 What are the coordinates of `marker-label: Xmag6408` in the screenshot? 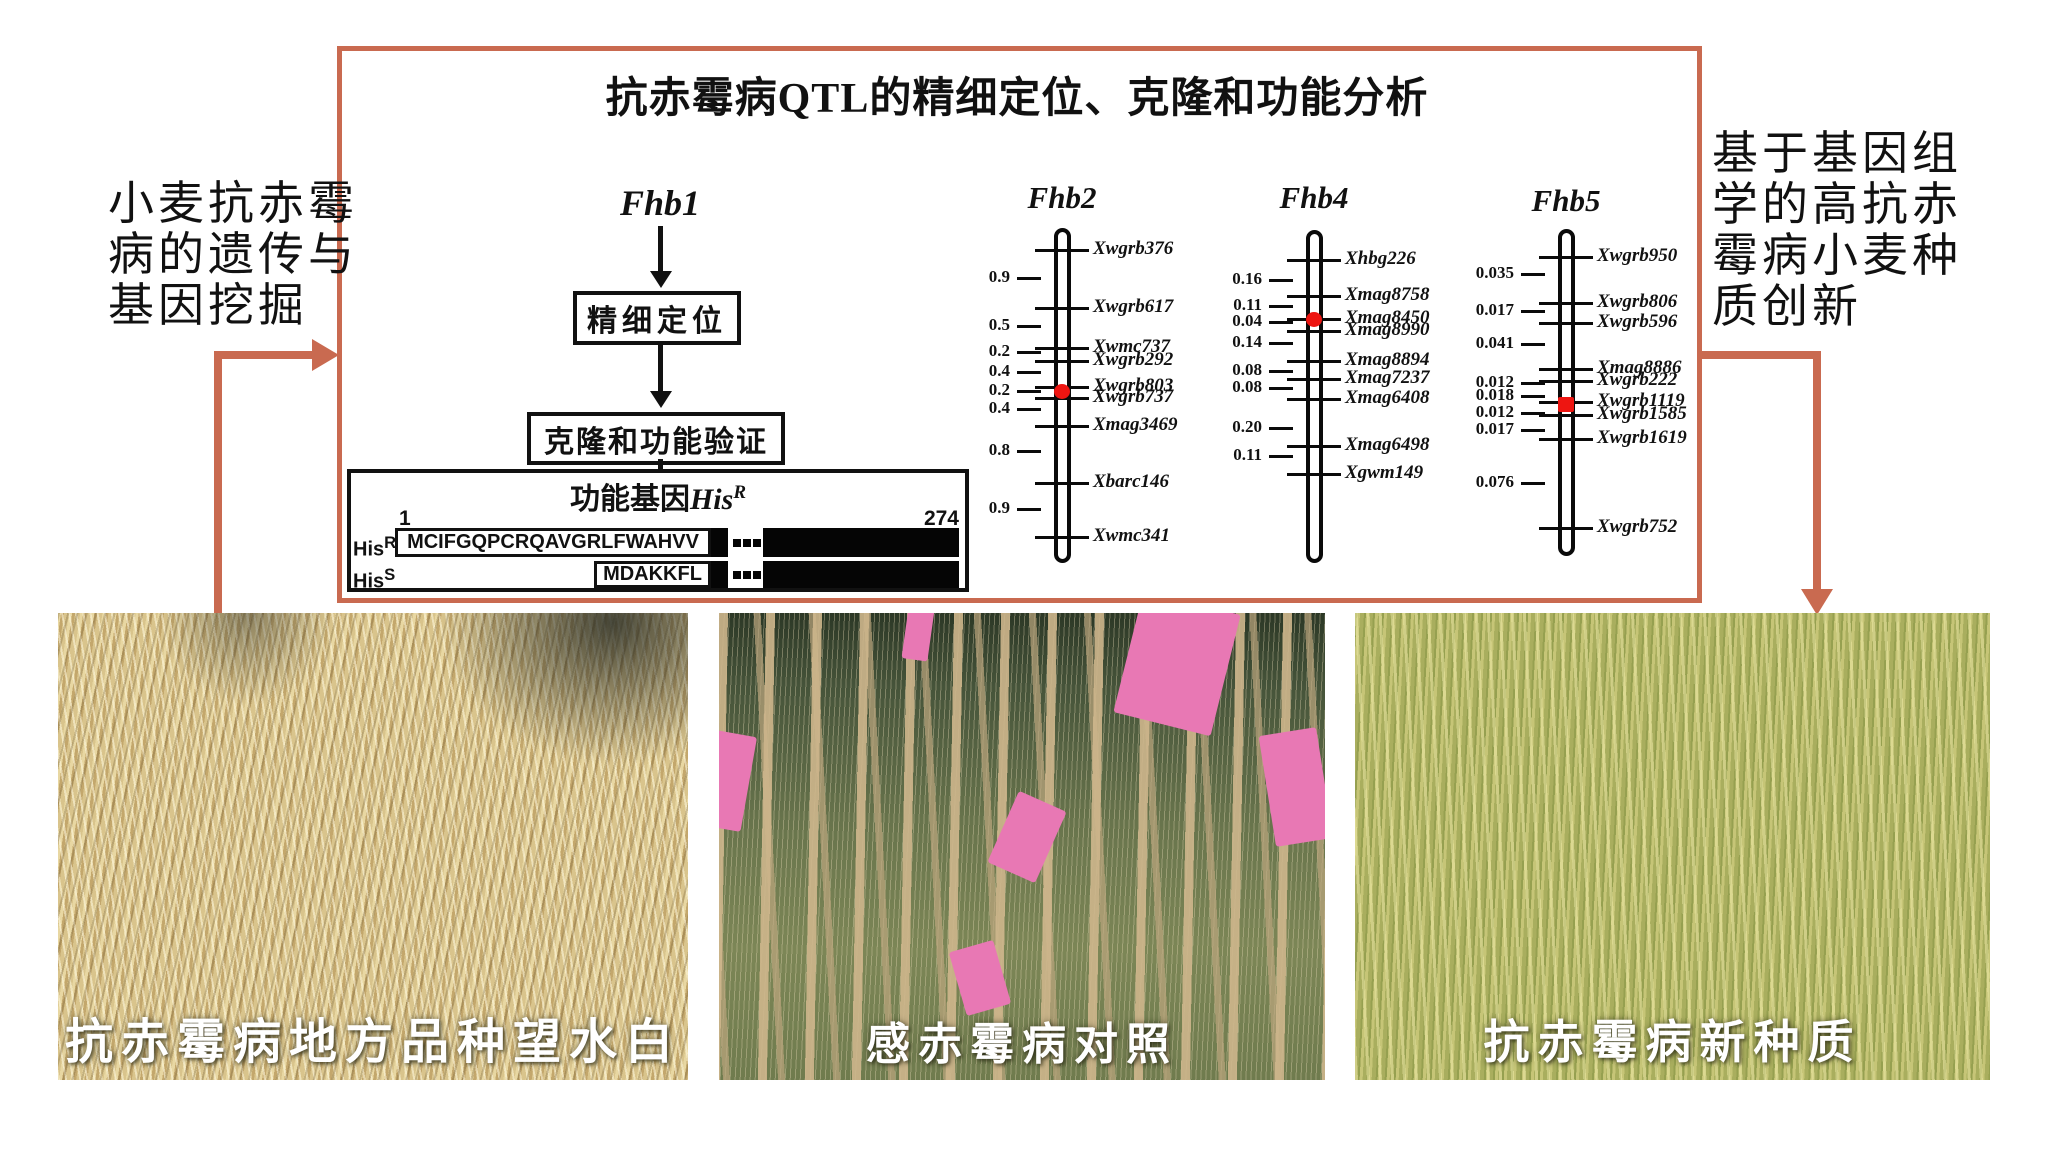 It's located at (1387, 397).